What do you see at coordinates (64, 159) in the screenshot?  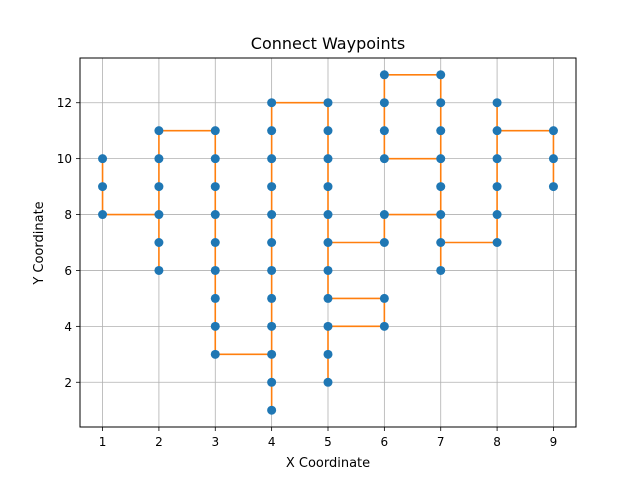 I see `y-tick-label: 10` at bounding box center [64, 159].